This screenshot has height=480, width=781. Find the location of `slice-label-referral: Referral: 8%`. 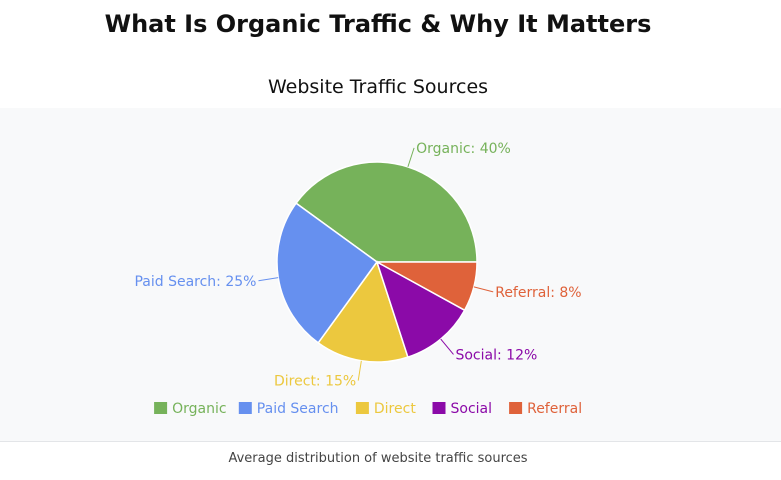

slice-label-referral: Referral: 8% is located at coordinates (538, 293).